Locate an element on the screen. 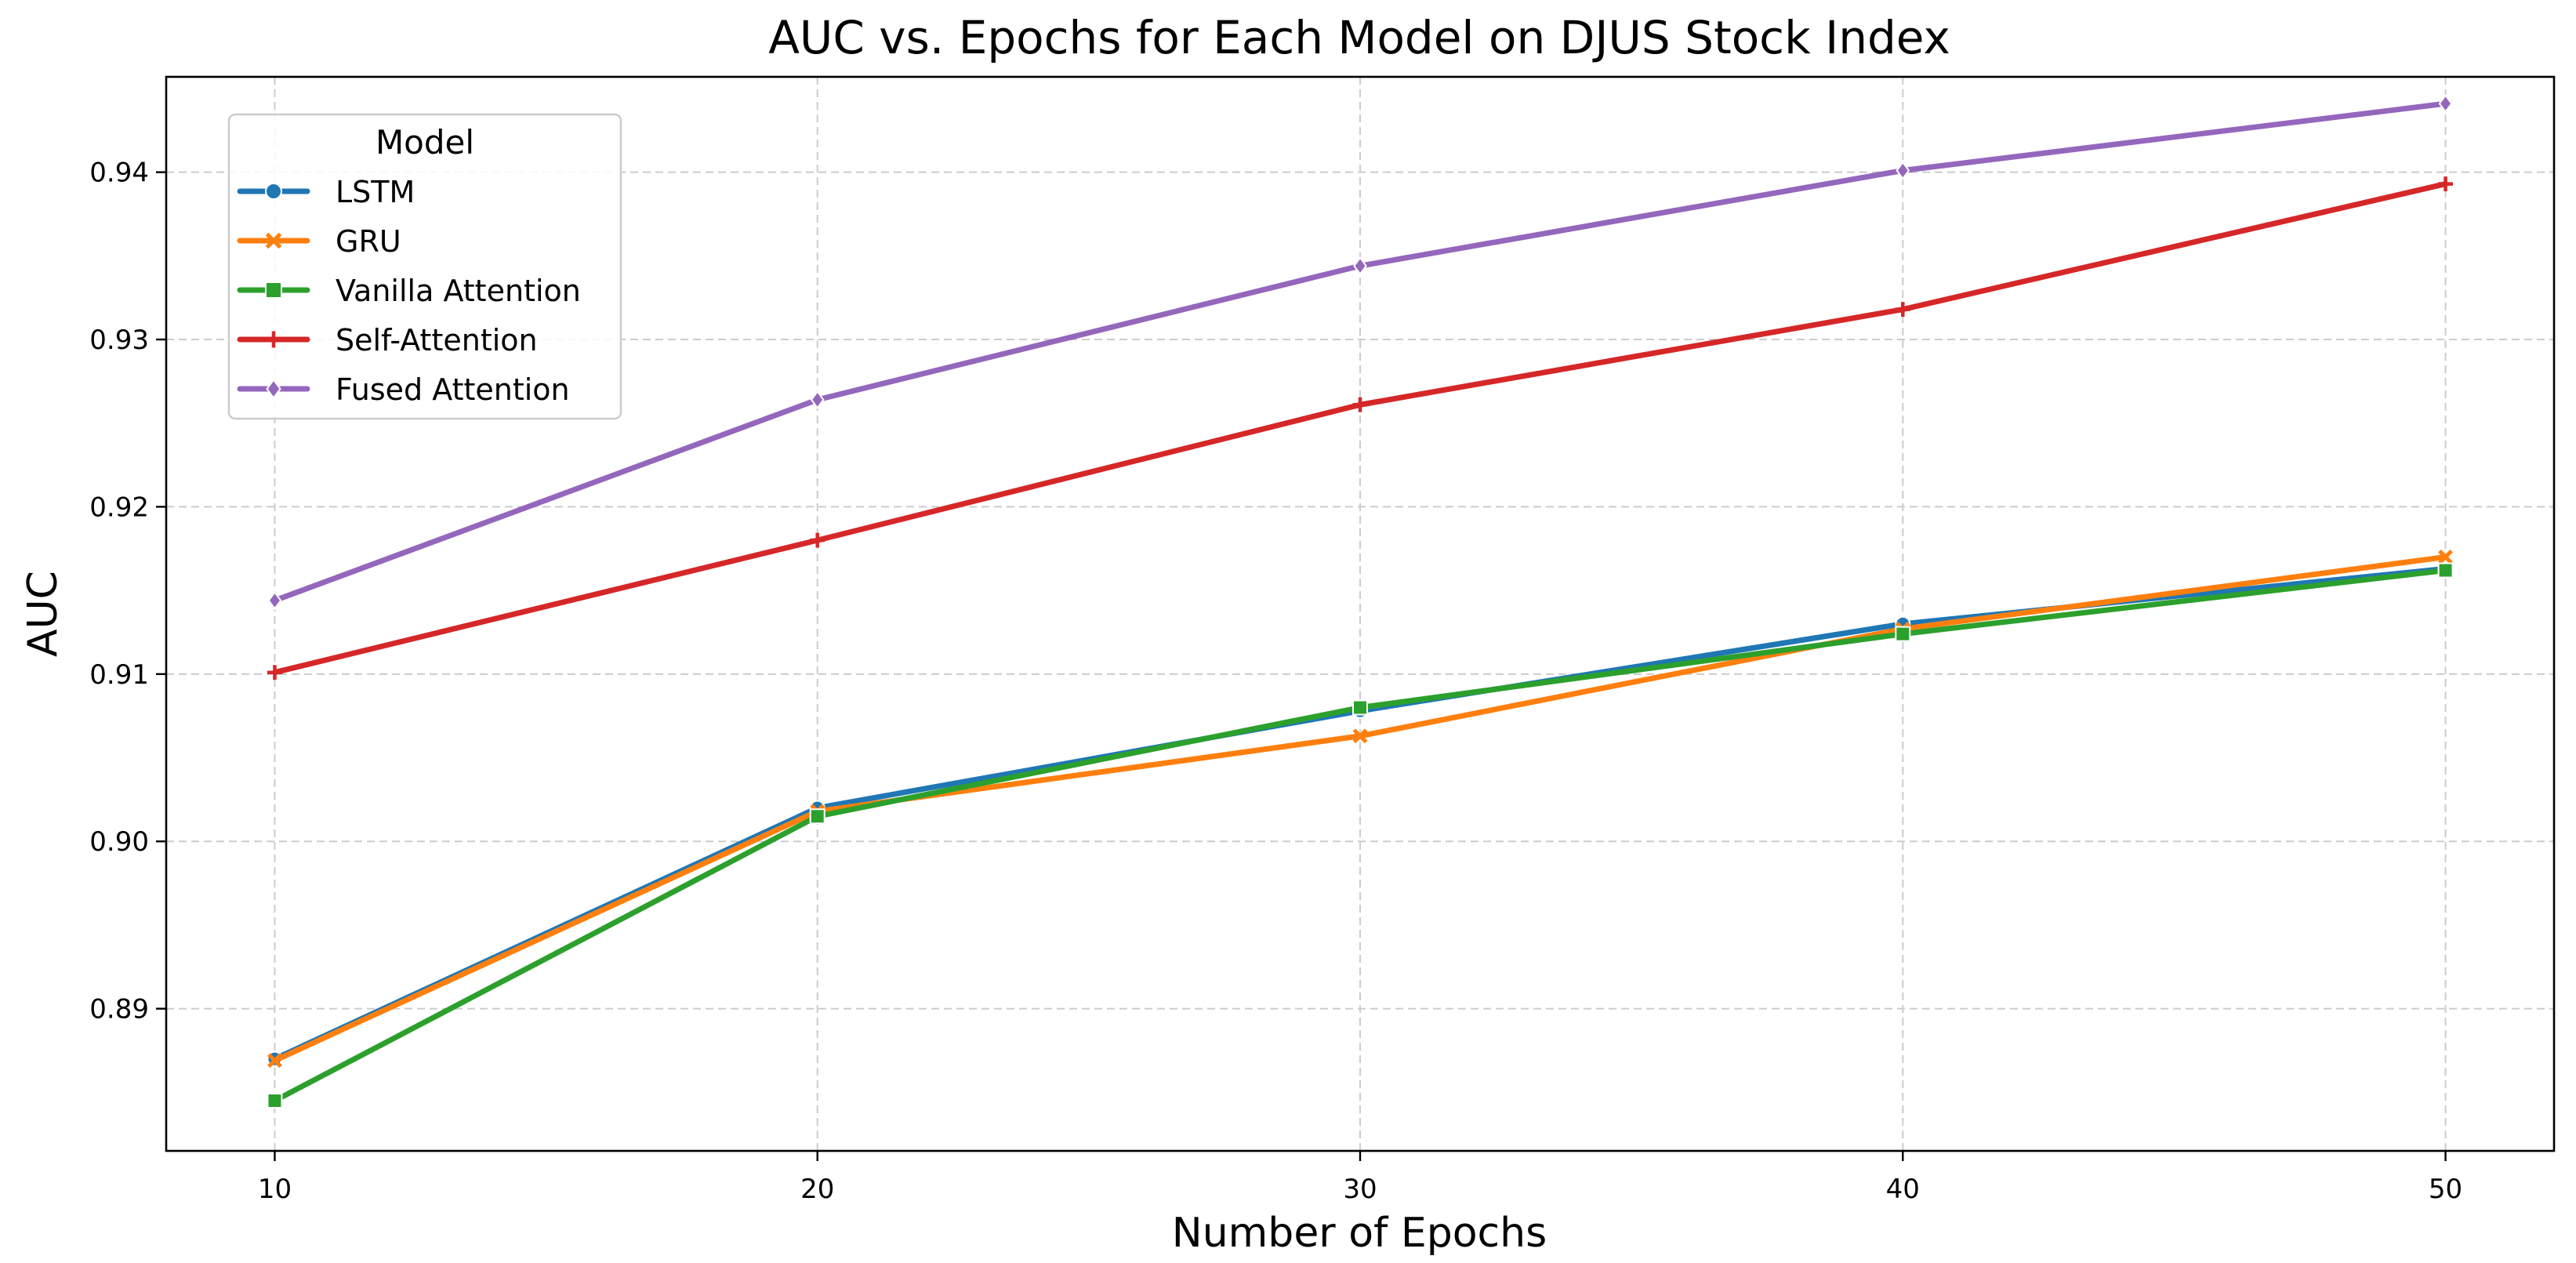  x-tick-label: 10 is located at coordinates (275, 1189).